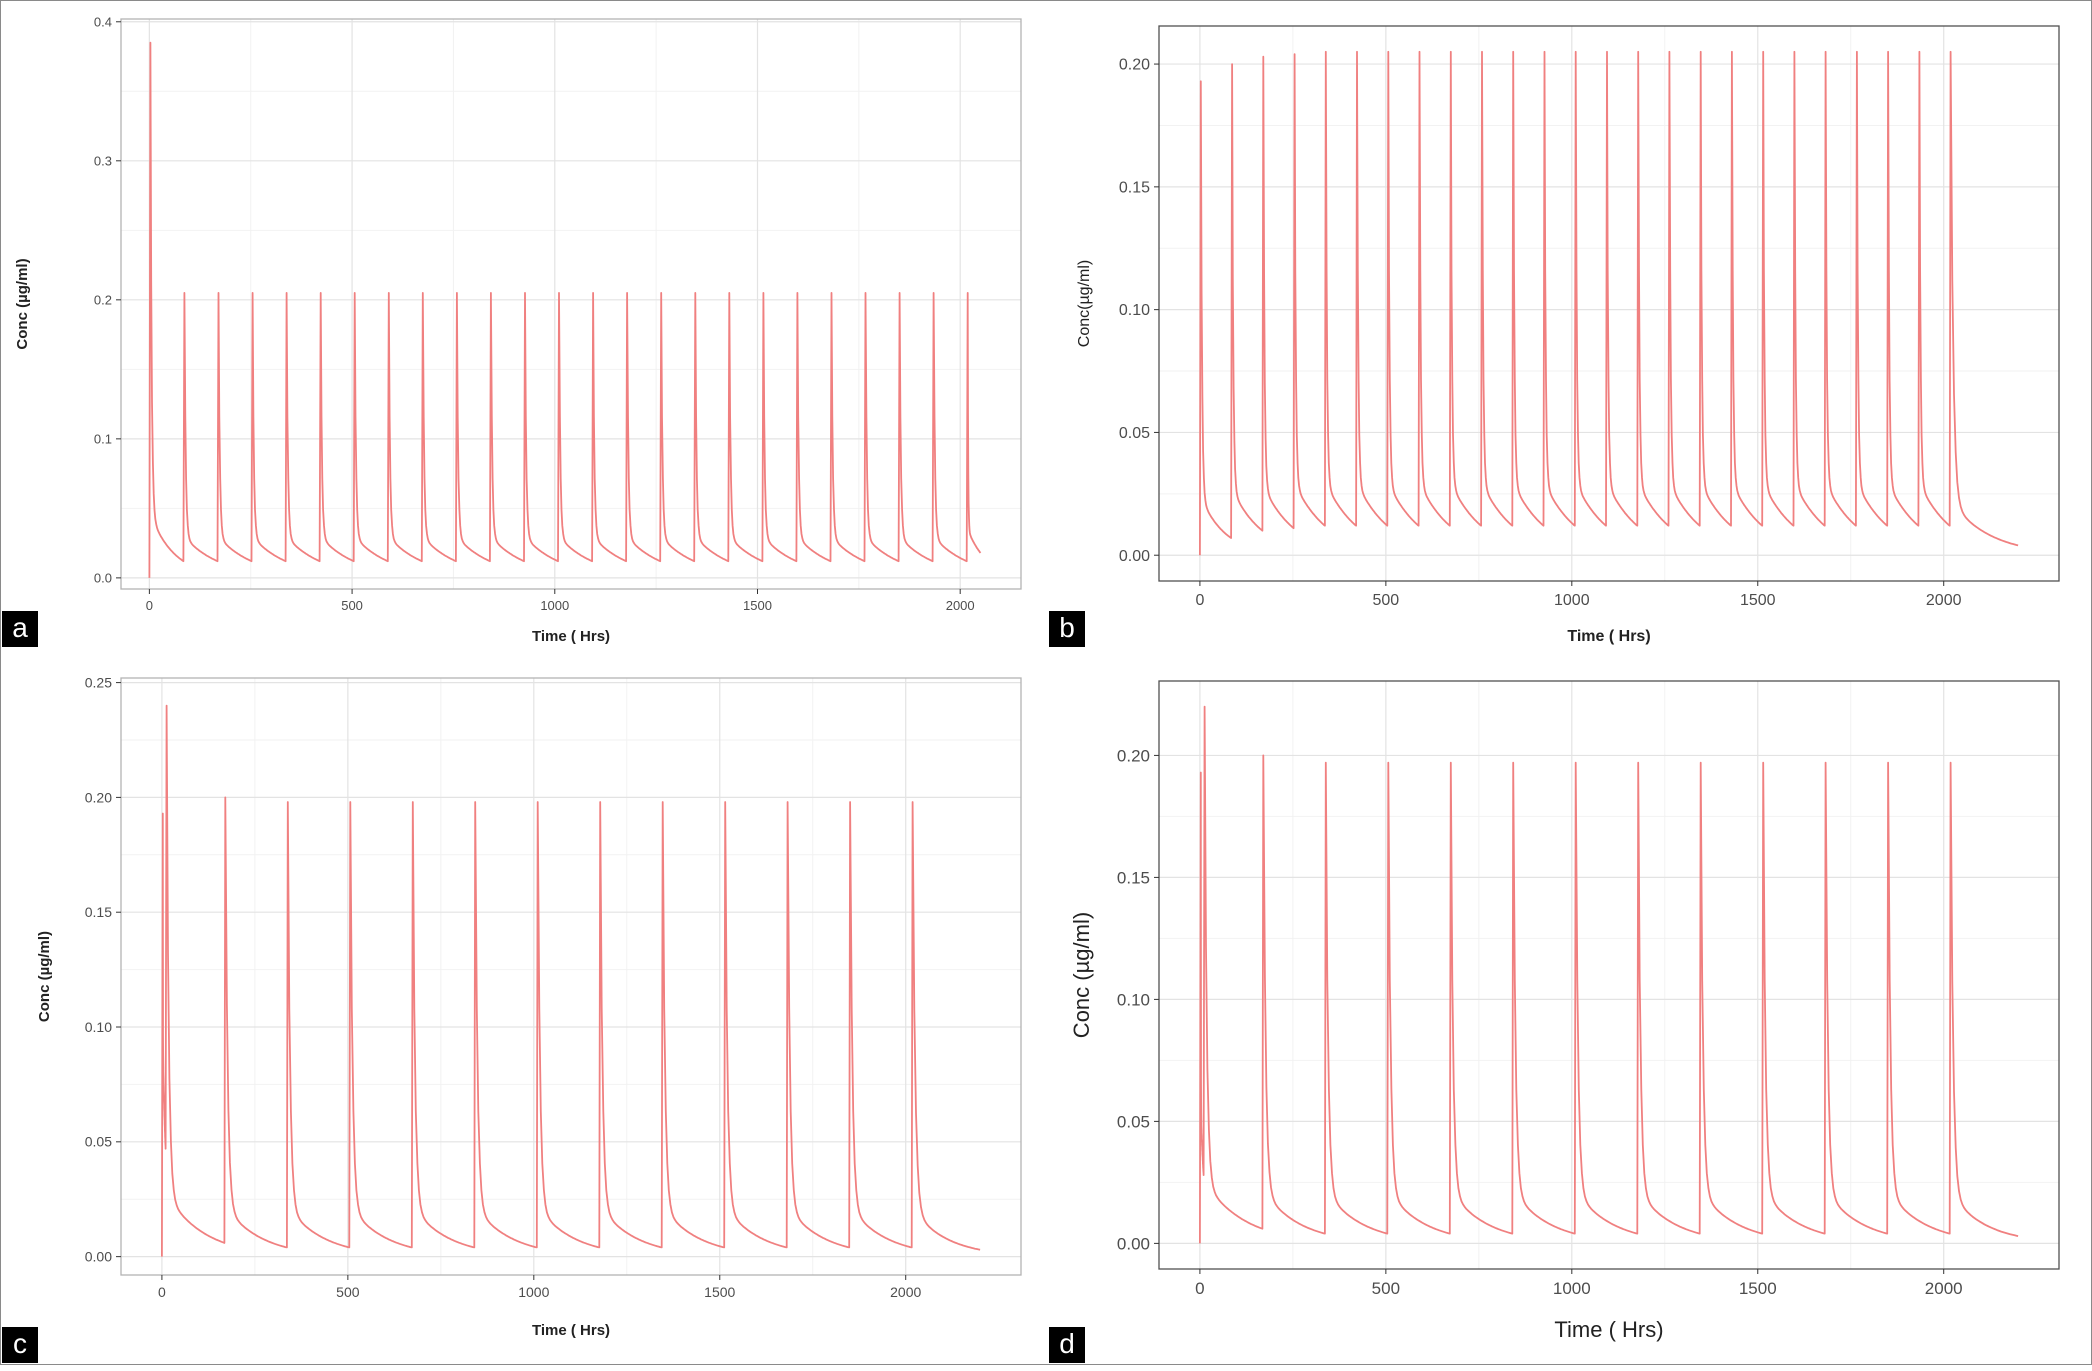 Image resolution: width=2092 pixels, height=1371 pixels. I want to click on y-tick-label: 0.4, so click(103, 21).